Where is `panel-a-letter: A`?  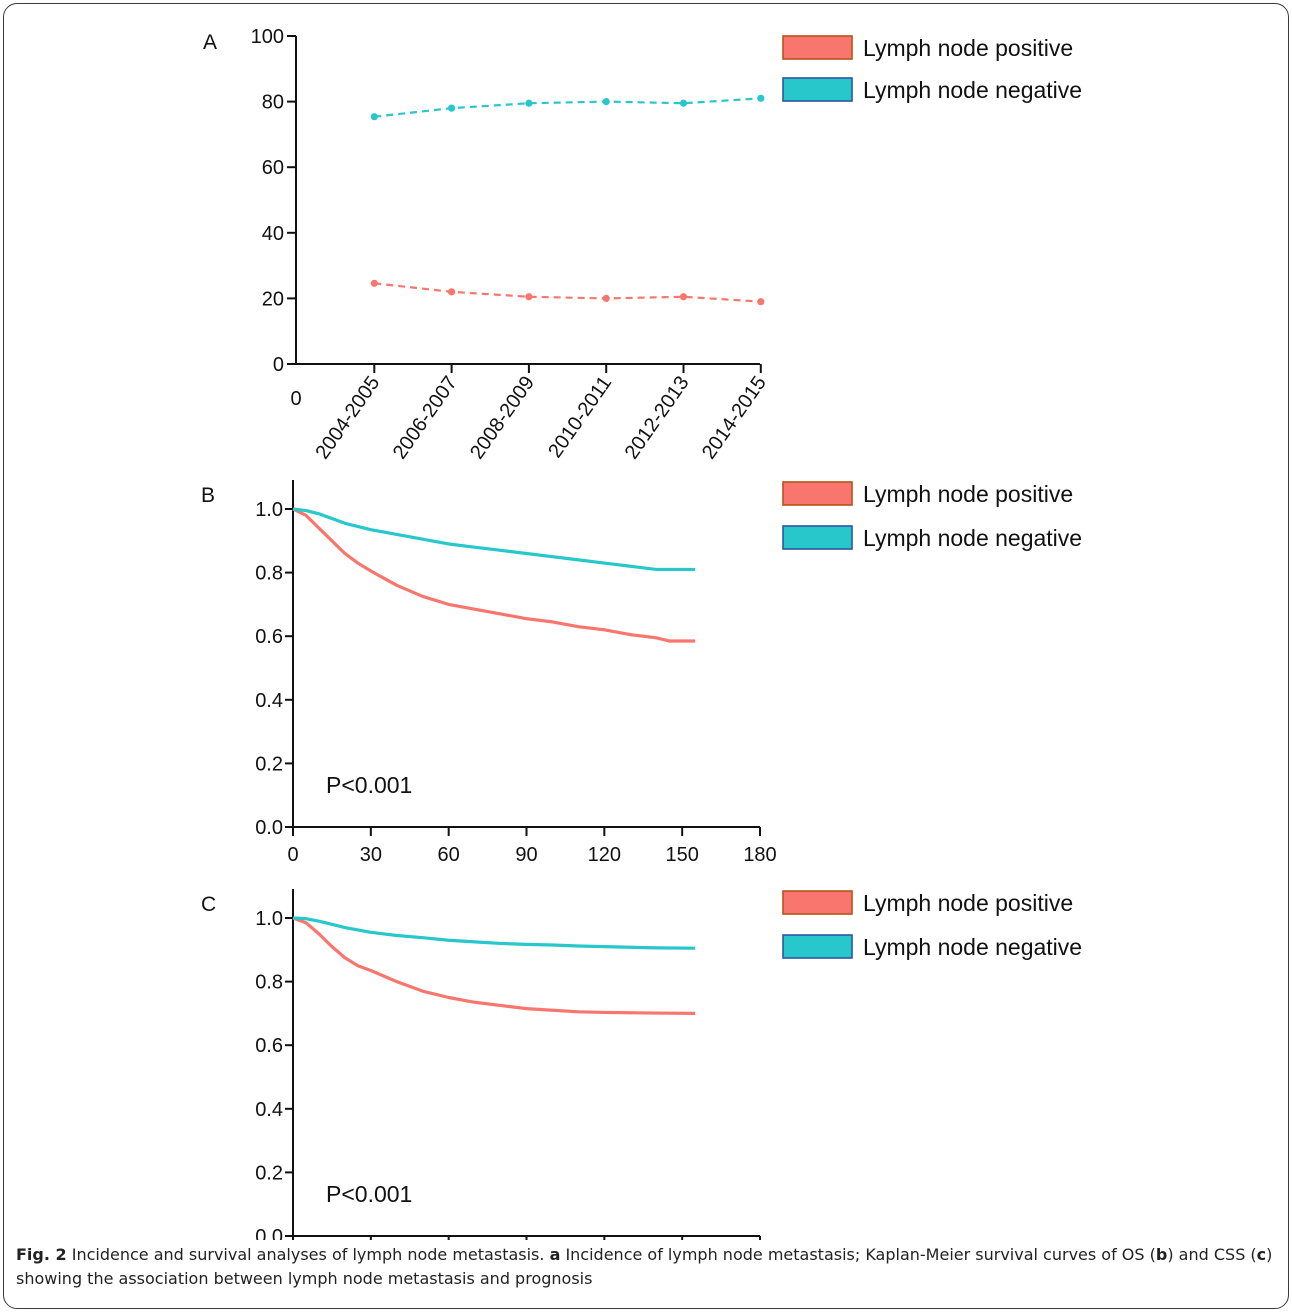 panel-a-letter: A is located at coordinates (210, 42).